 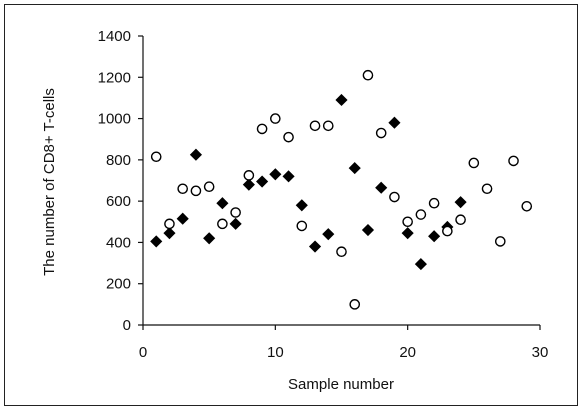 What do you see at coordinates (118, 284) in the screenshot?
I see `y-tick-label: 200` at bounding box center [118, 284].